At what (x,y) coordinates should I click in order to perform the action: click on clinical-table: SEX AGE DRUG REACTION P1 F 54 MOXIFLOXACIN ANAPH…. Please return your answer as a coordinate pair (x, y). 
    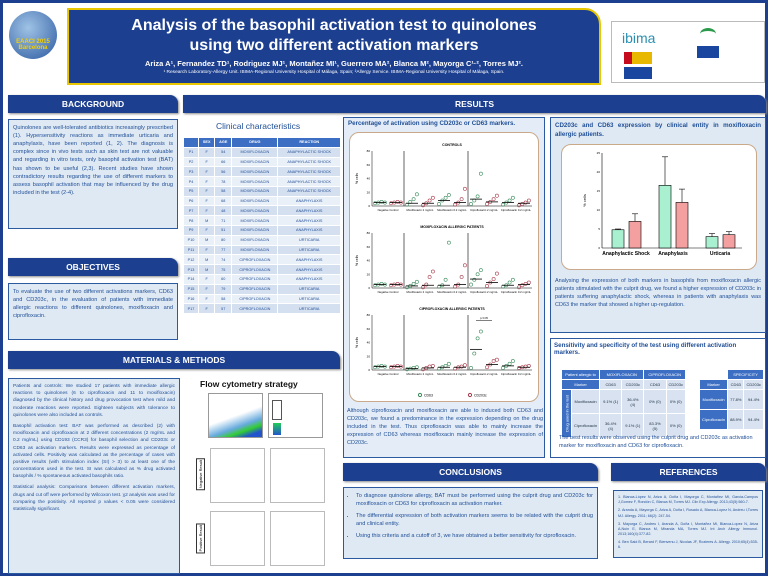
    Looking at the image, I should click on (261, 226).